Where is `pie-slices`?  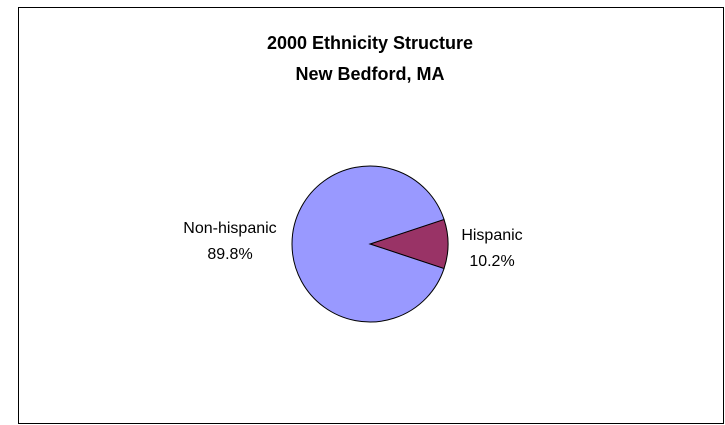 pie-slices is located at coordinates (370, 244).